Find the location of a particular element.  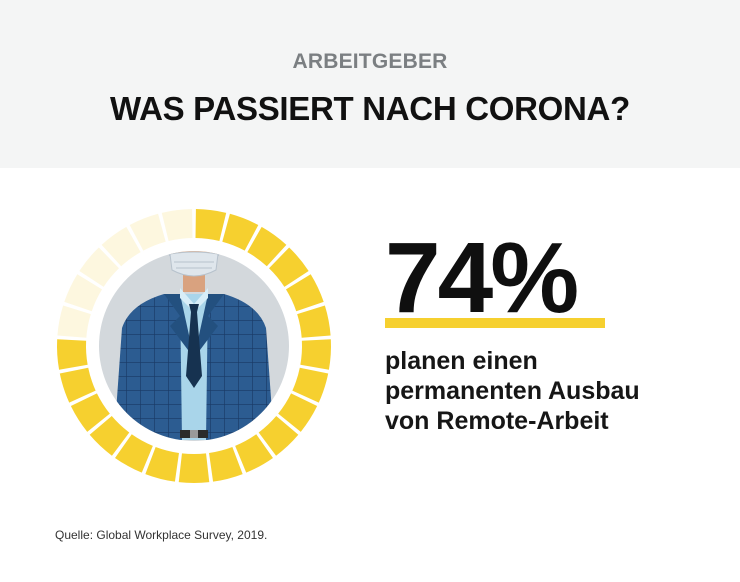

stat-description-line: von Remote-Arbeit is located at coordinates (497, 421).